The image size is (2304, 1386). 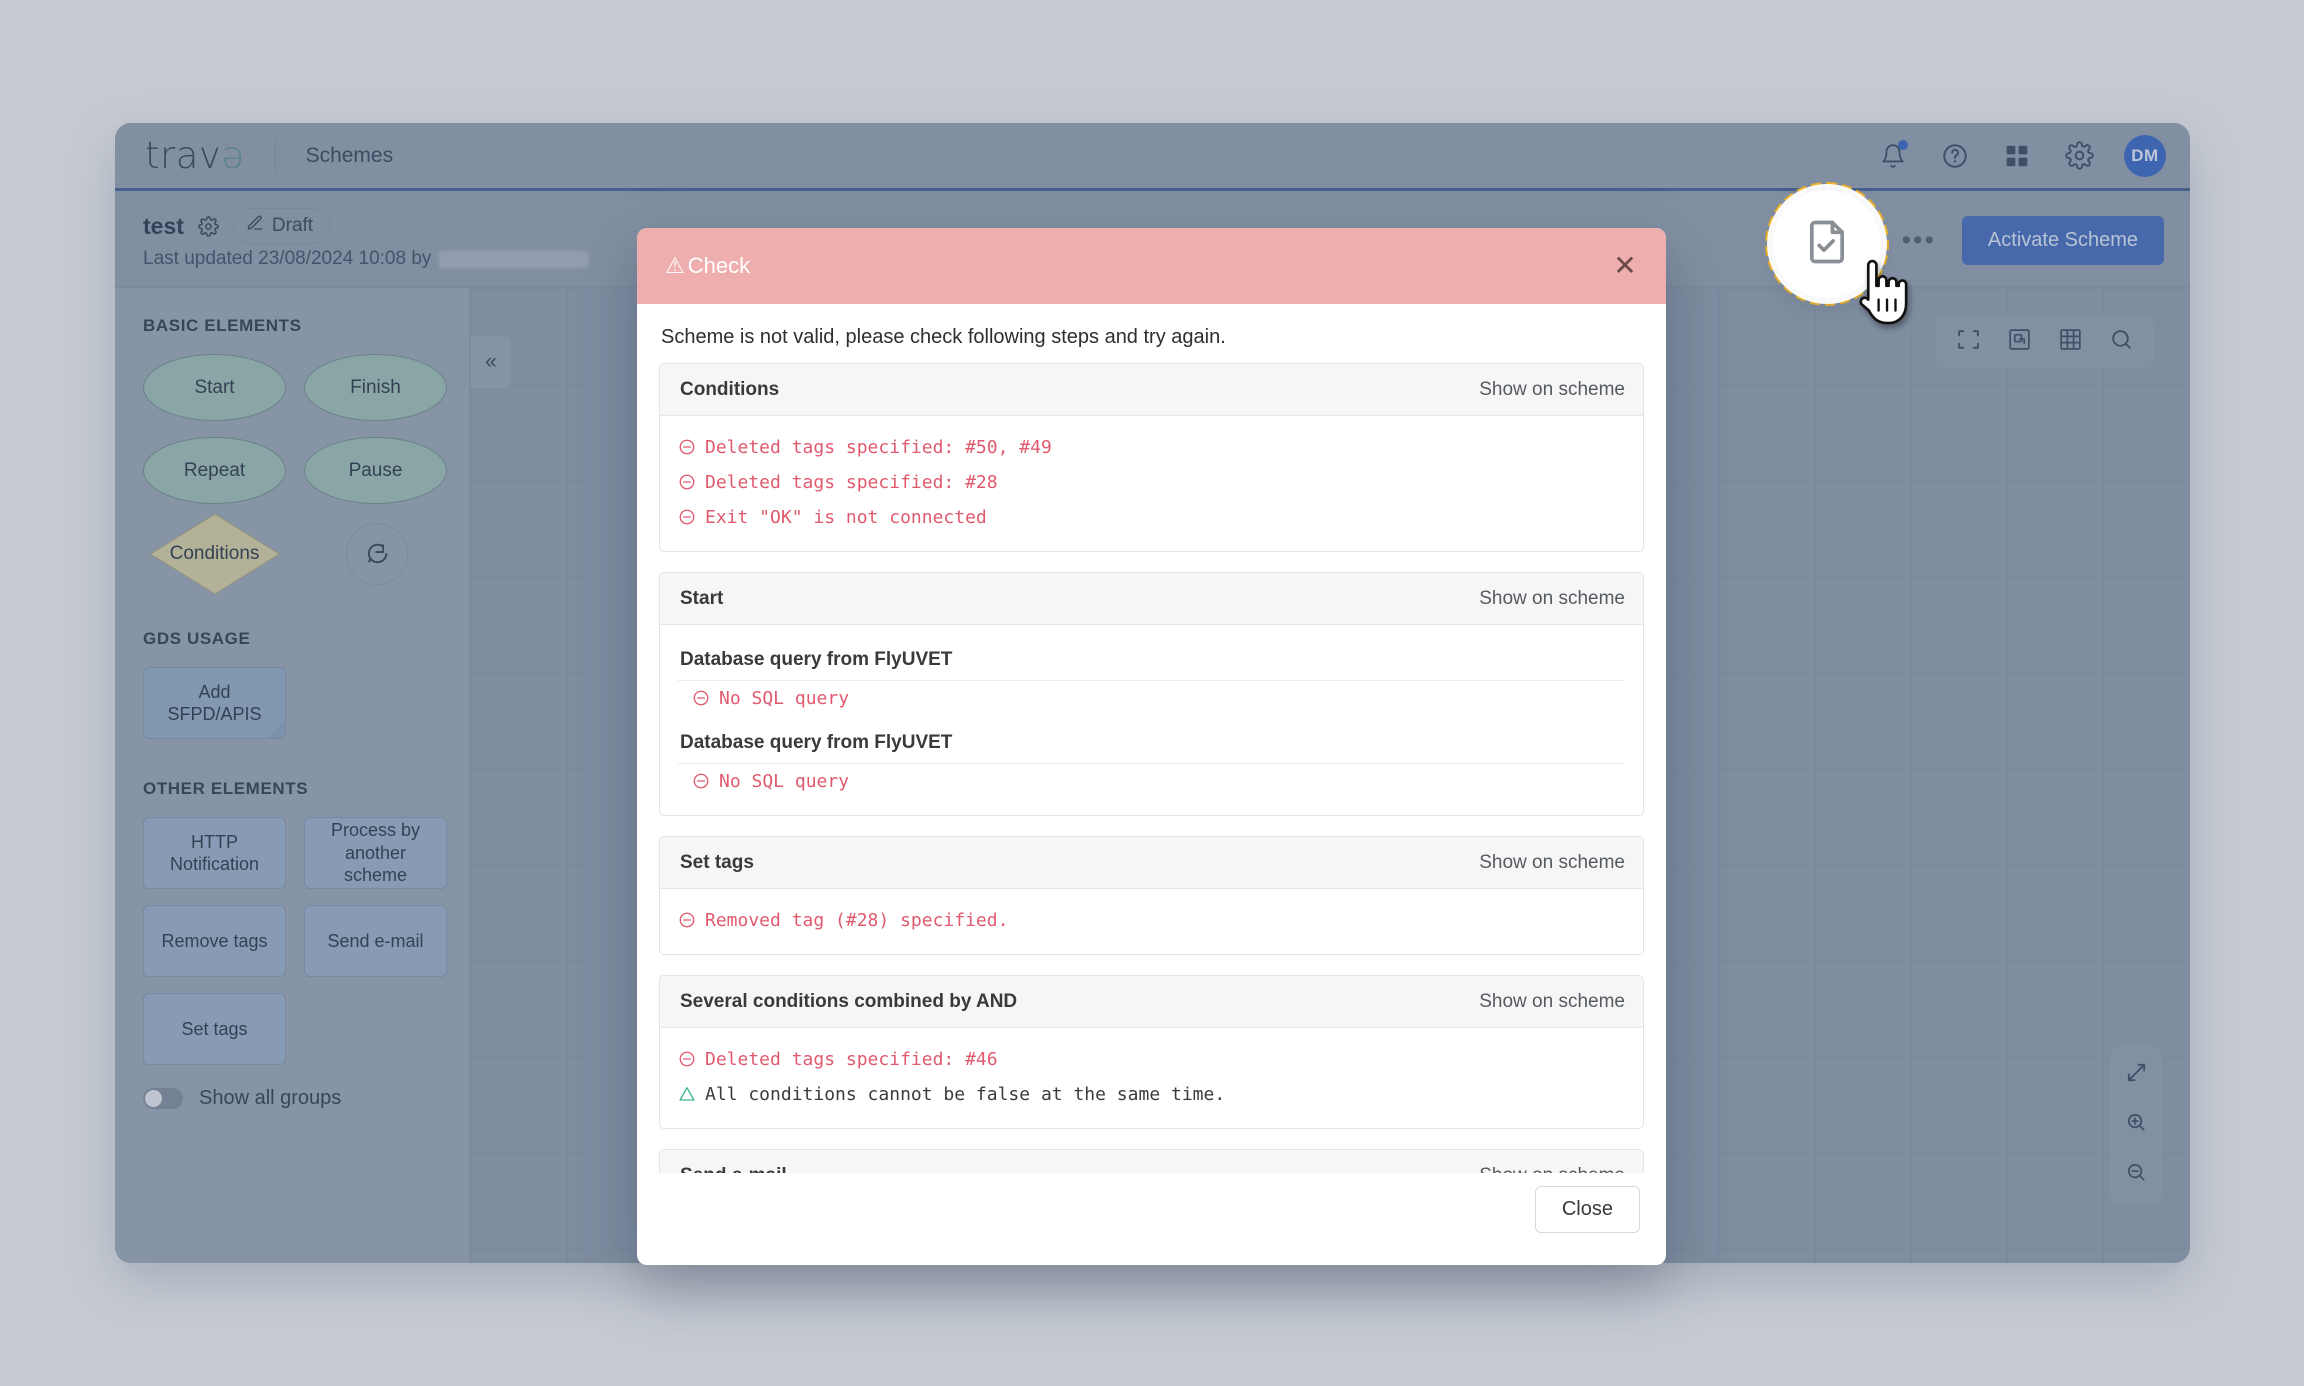 What do you see at coordinates (153, 1098) in the screenshot?
I see `toggle-knob` at bounding box center [153, 1098].